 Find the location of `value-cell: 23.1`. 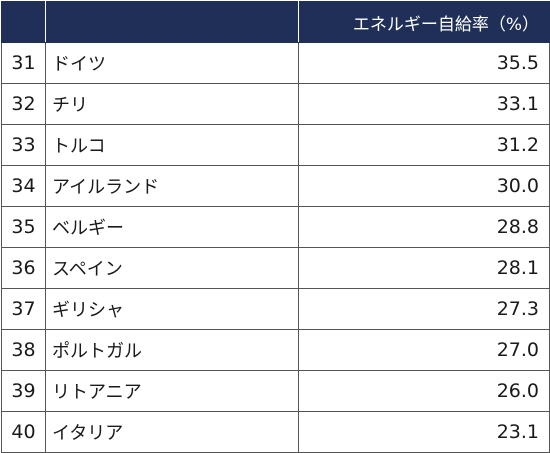

value-cell: 23.1 is located at coordinates (424, 432).